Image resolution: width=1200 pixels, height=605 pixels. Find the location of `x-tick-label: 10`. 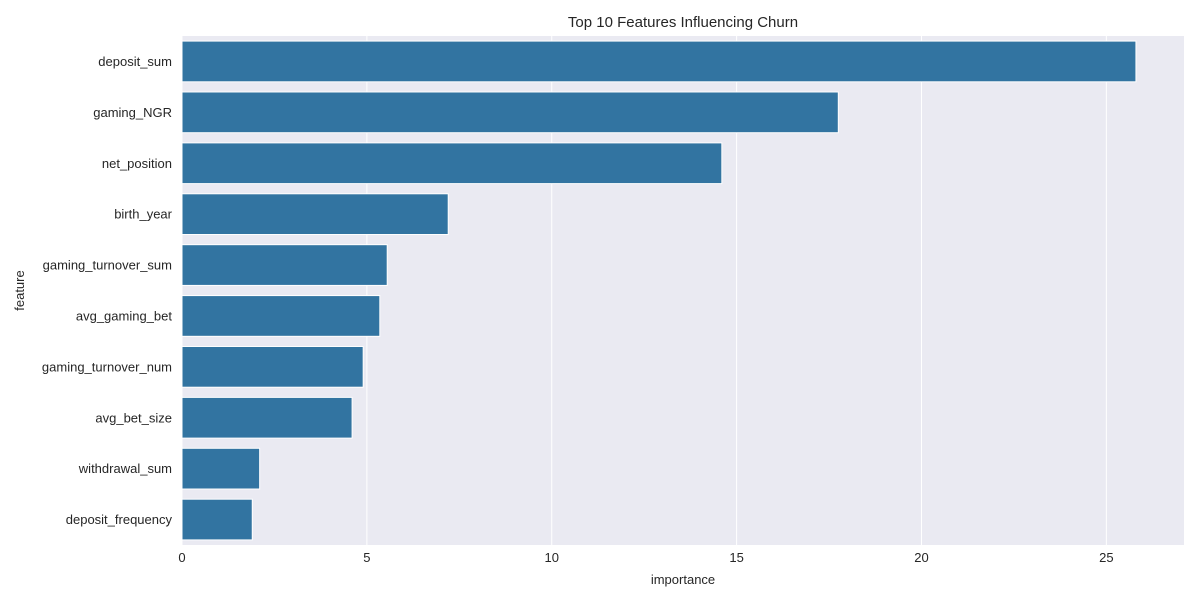

x-tick-label: 10 is located at coordinates (552, 557).